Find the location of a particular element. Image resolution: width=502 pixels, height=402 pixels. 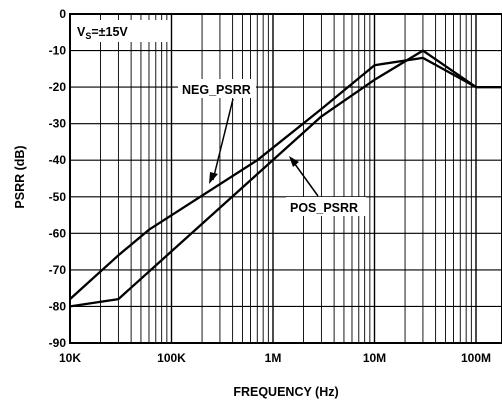

y-tick-label: -90 is located at coordinates (58, 343).